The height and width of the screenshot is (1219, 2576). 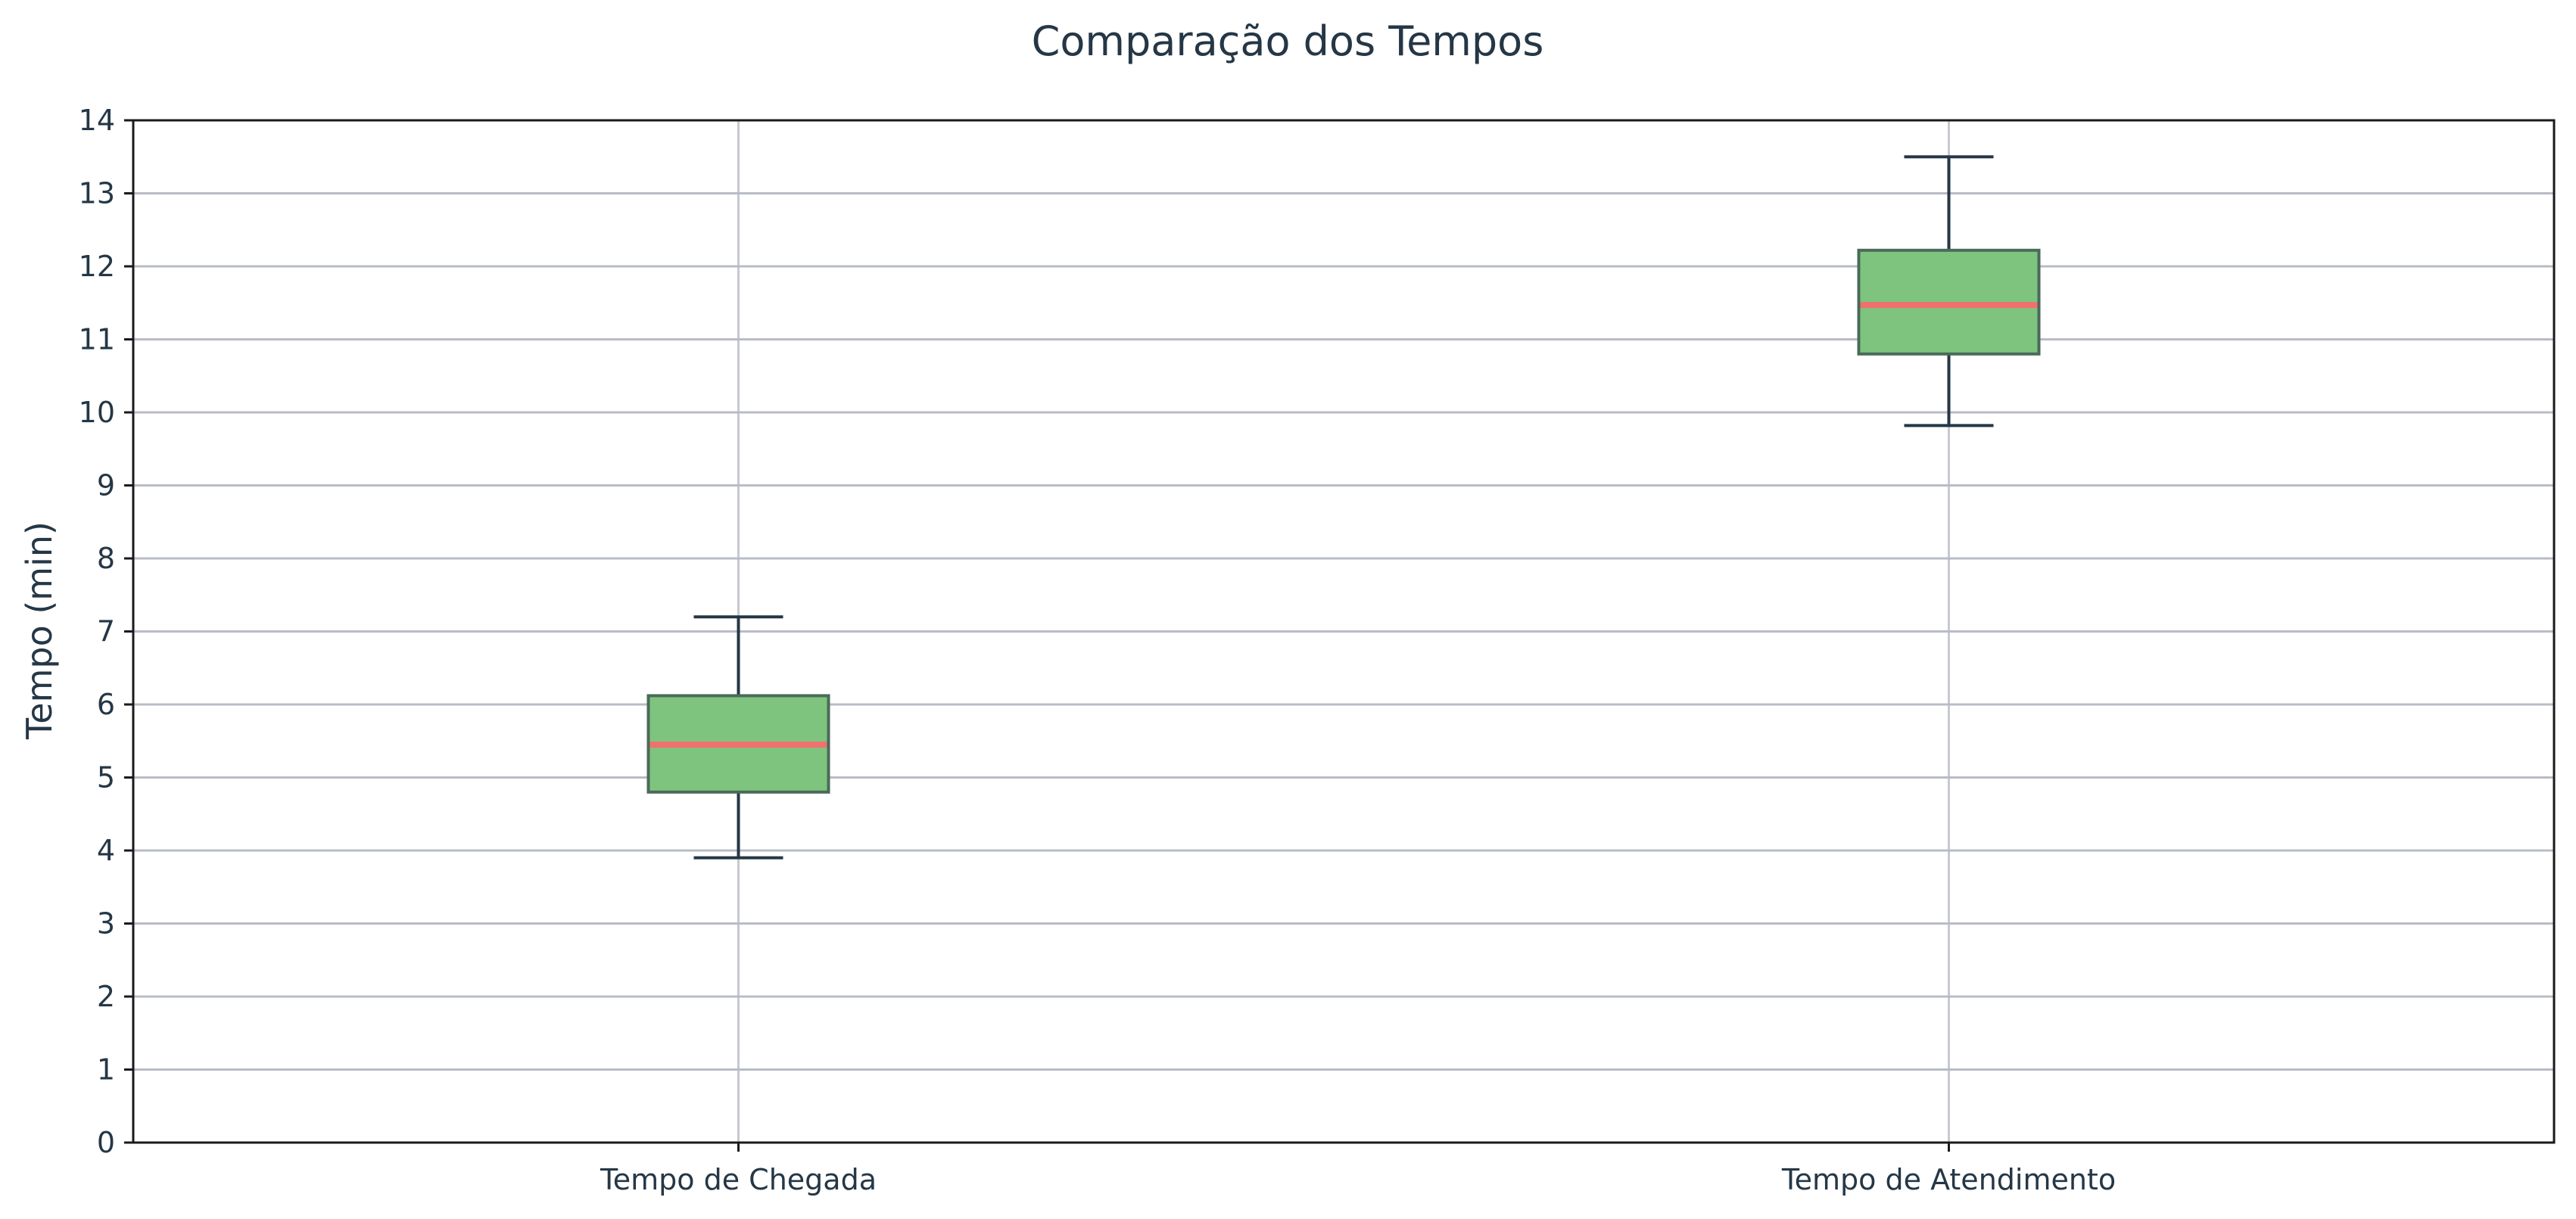 What do you see at coordinates (106, 485) in the screenshot?
I see `y-tick-label: 9` at bounding box center [106, 485].